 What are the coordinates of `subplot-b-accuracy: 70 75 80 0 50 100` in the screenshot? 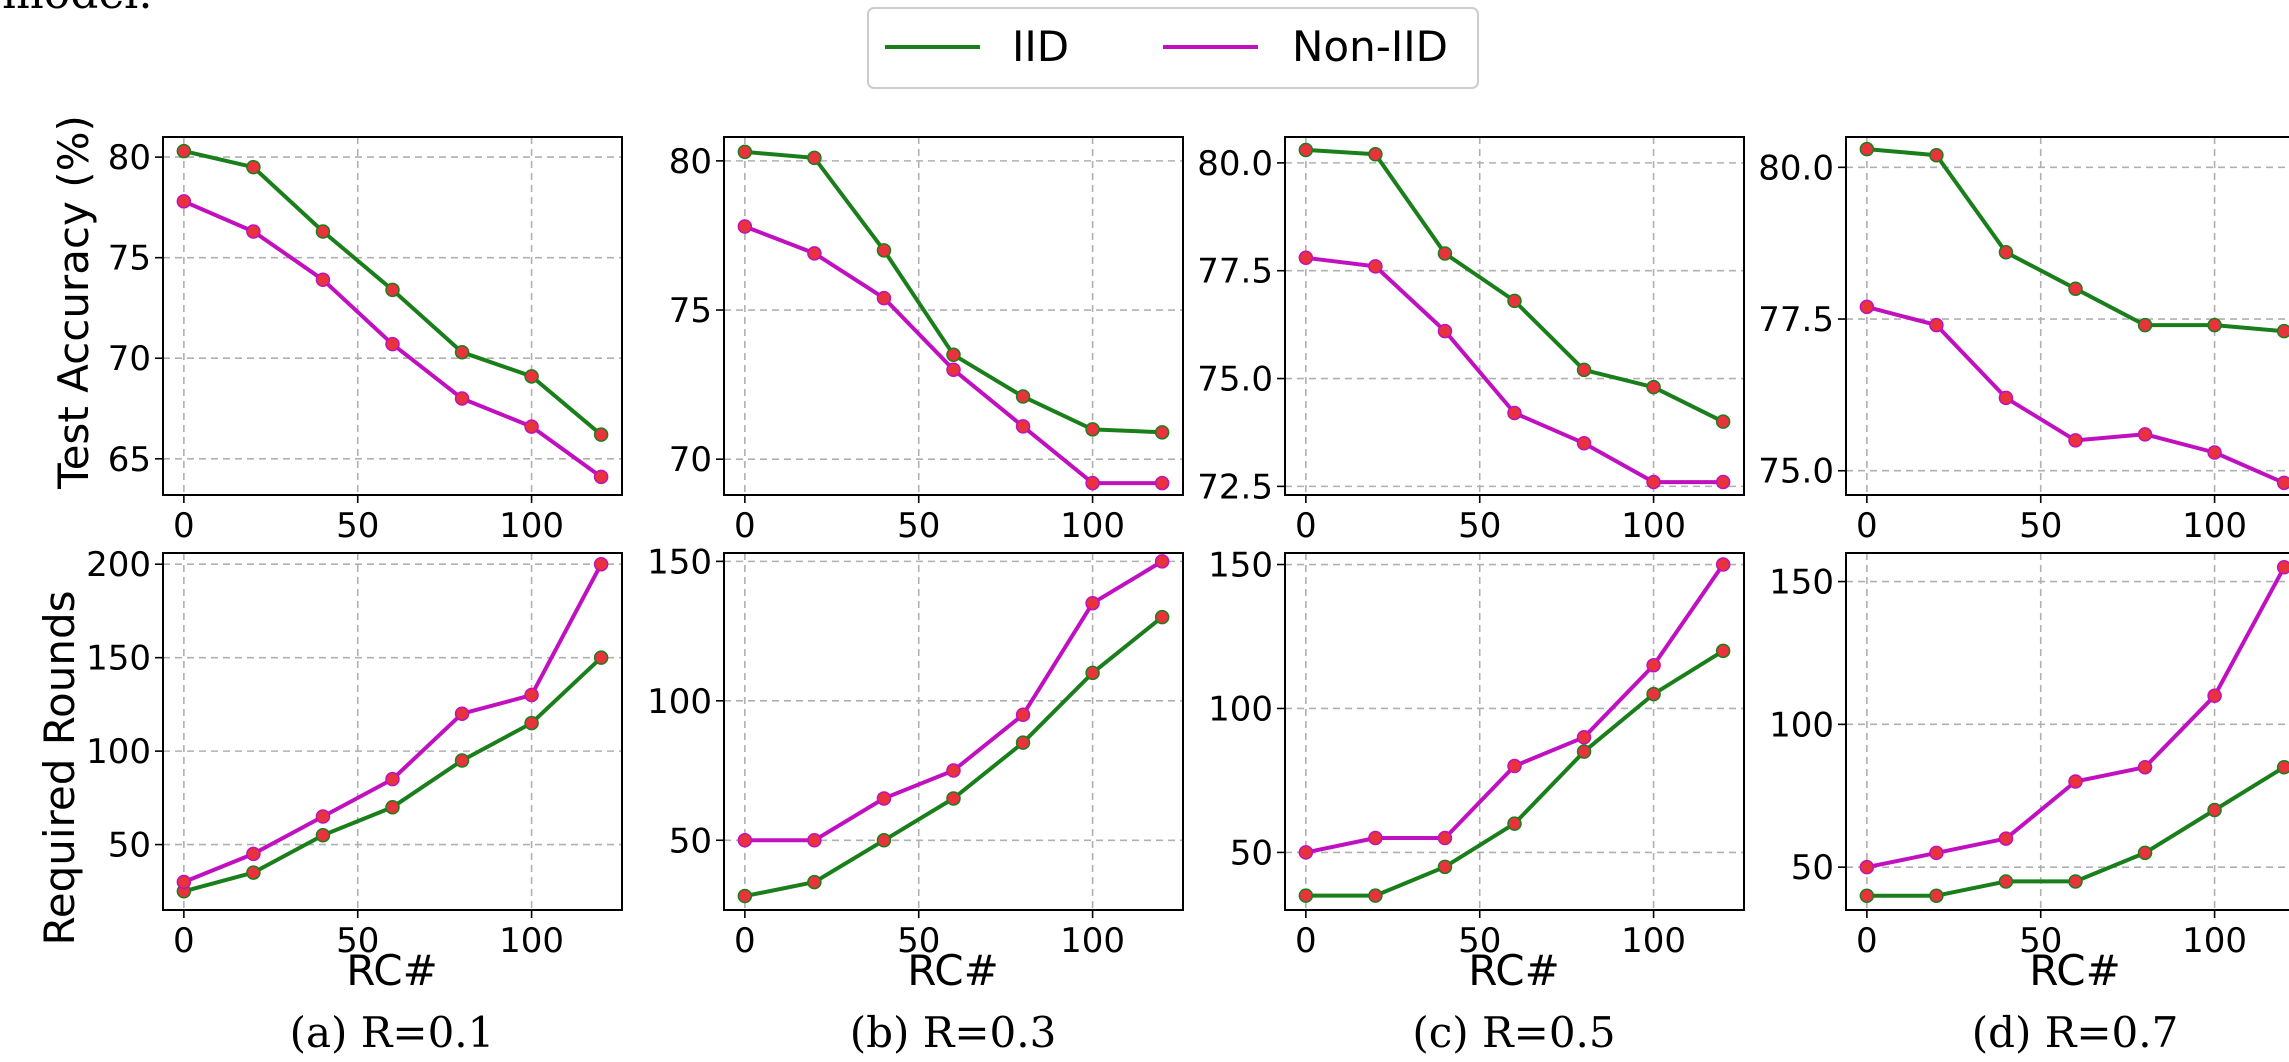 It's located at (926, 341).